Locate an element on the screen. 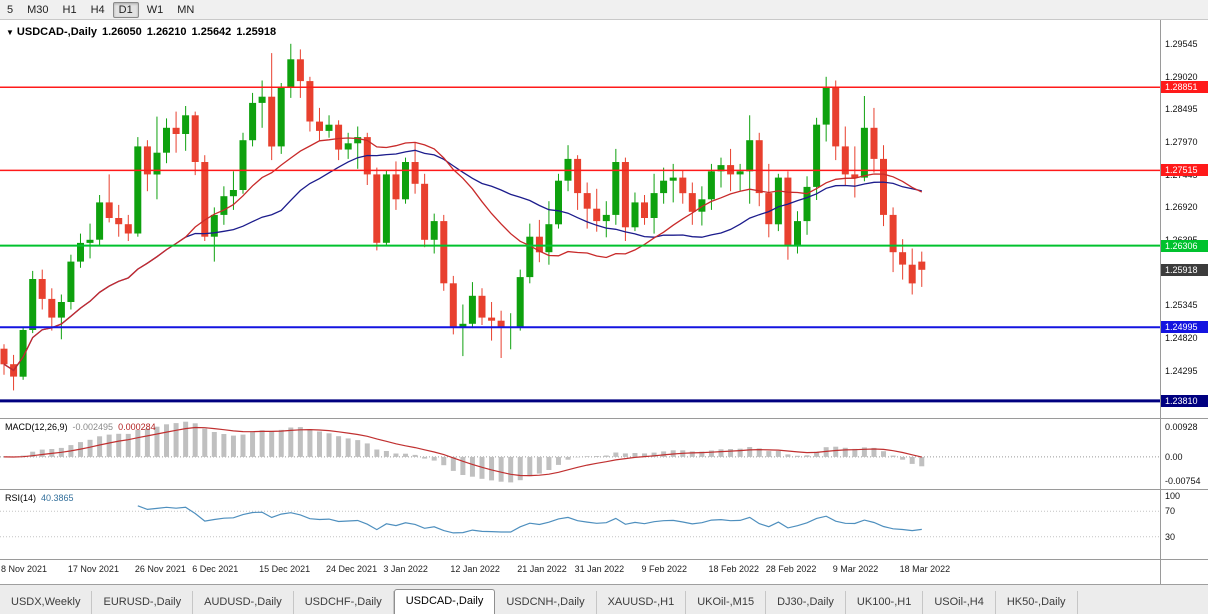  price-axis-label: 1.27970 is located at coordinates (1181, 142).